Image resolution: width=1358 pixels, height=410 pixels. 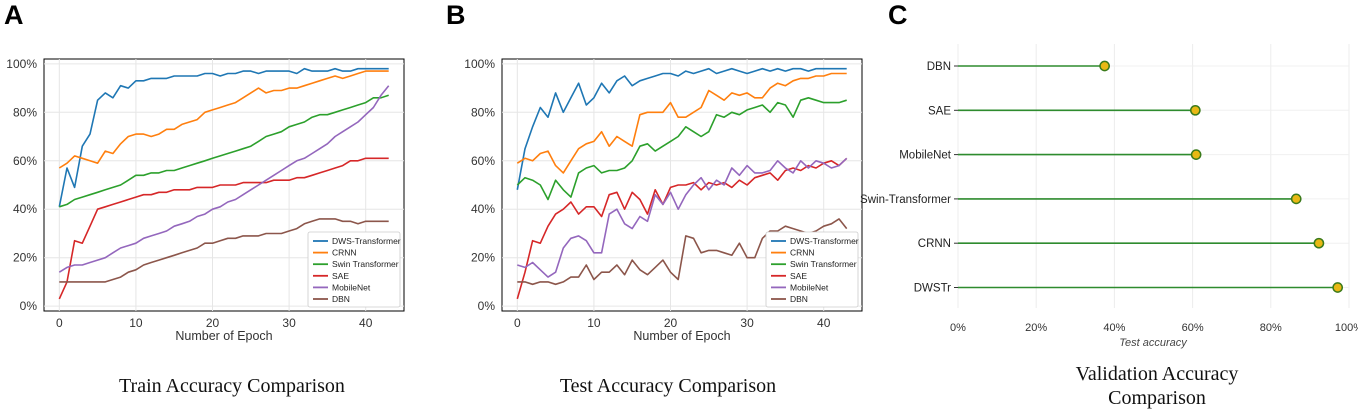 What do you see at coordinates (668, 386) in the screenshot?
I see `chart-title-test: Test Accuracy Comparison` at bounding box center [668, 386].